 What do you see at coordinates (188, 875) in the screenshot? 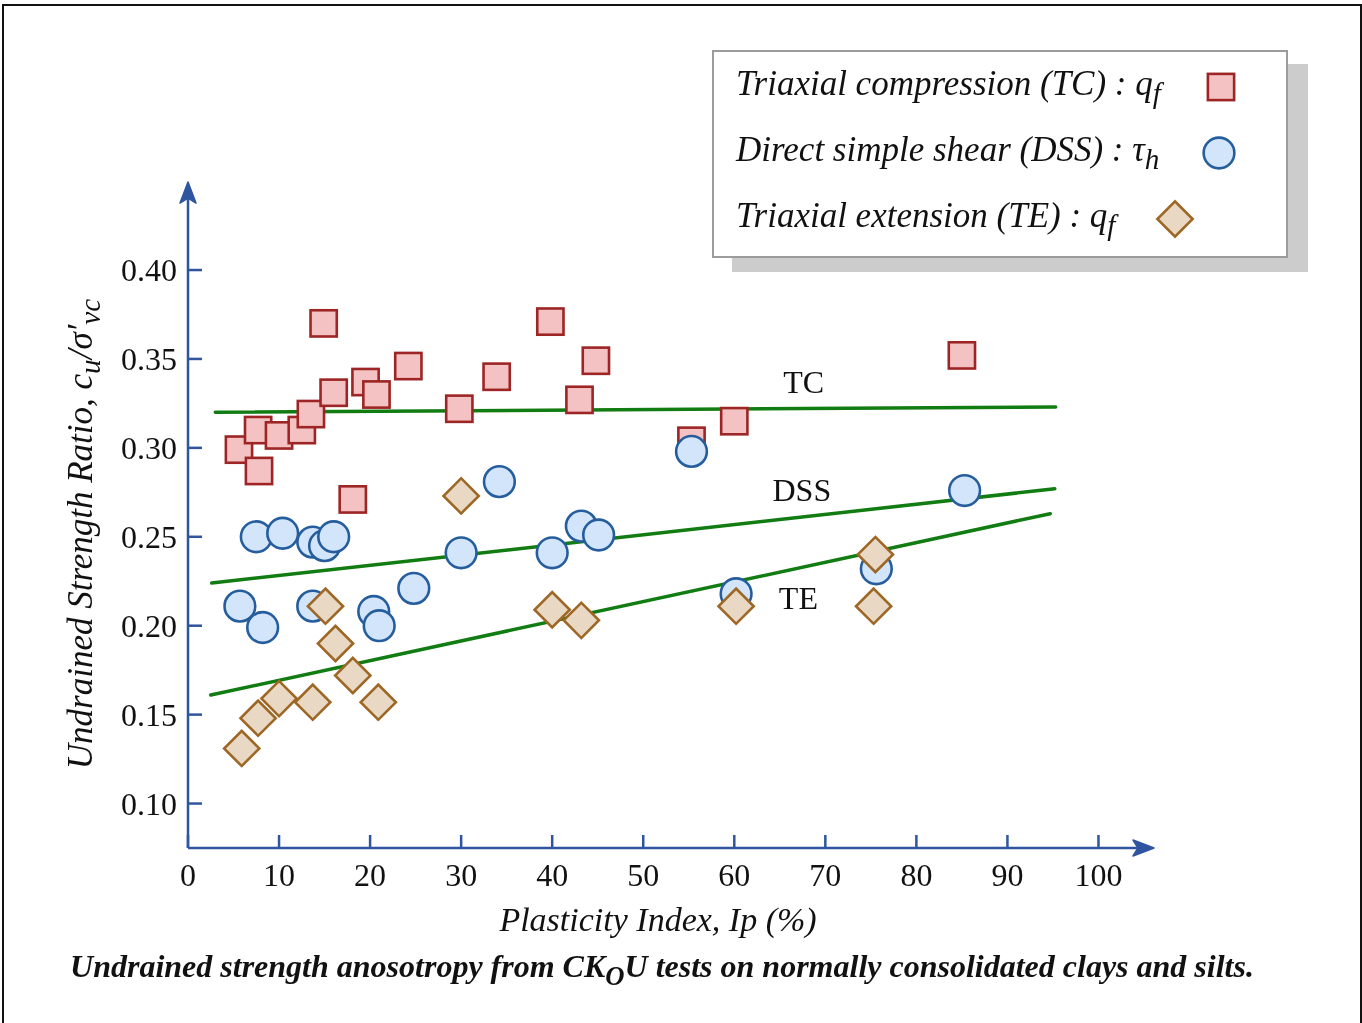
I see `x-tick-label: 0` at bounding box center [188, 875].